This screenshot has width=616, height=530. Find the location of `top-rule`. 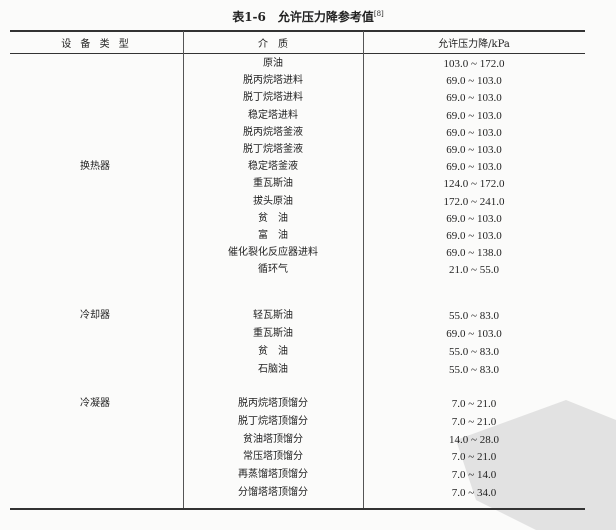

top-rule is located at coordinates (297, 31).